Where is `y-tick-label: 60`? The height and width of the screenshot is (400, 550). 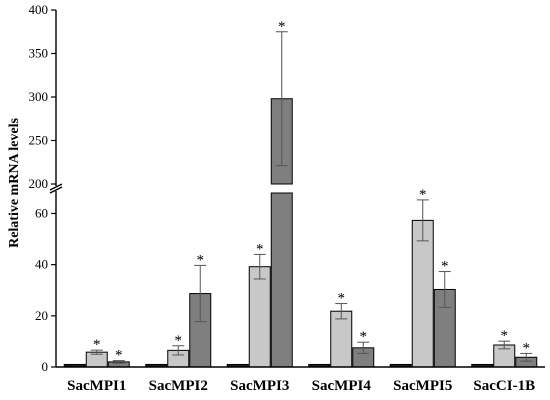
y-tick-label: 60 is located at coordinates (41, 212).